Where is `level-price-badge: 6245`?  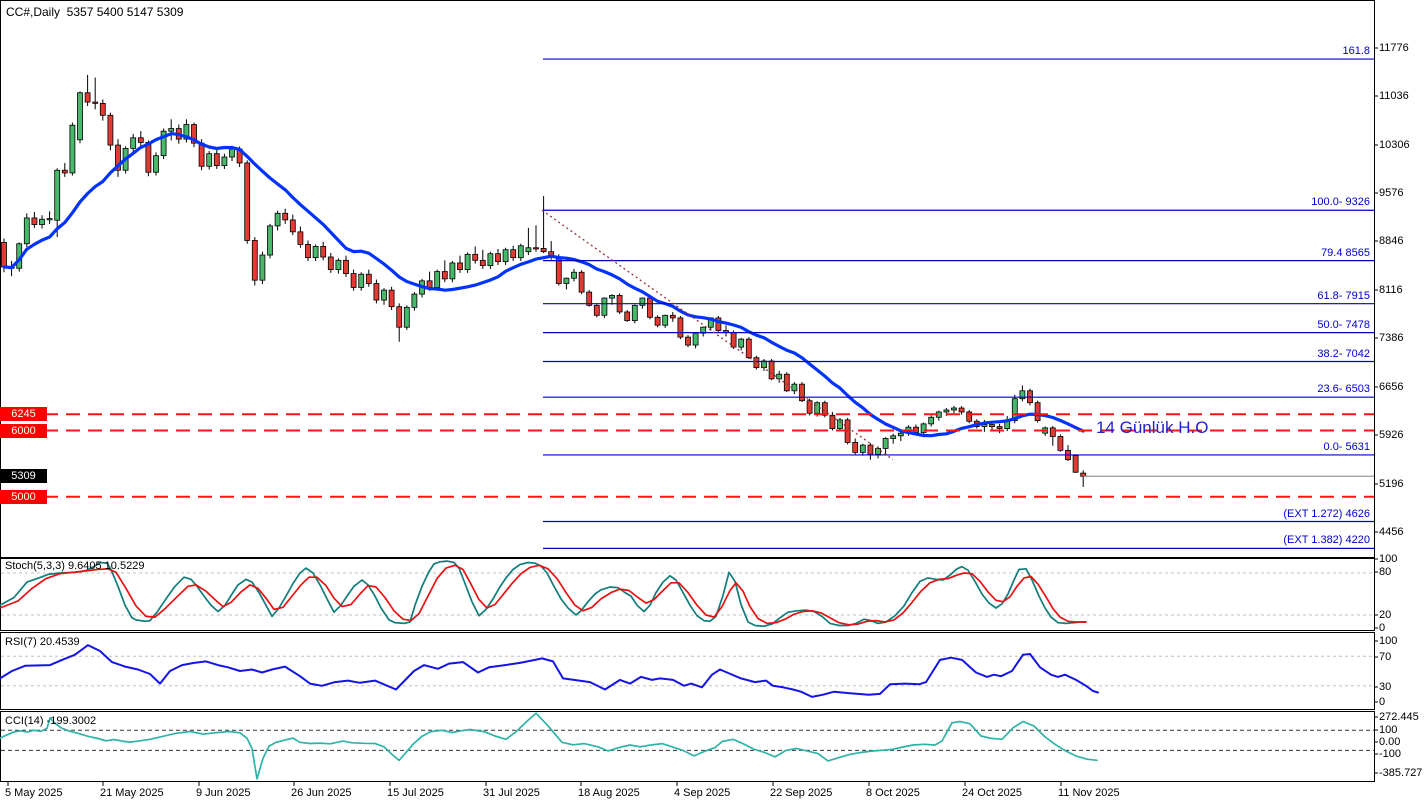
level-price-badge: 6245 is located at coordinates (23, 414).